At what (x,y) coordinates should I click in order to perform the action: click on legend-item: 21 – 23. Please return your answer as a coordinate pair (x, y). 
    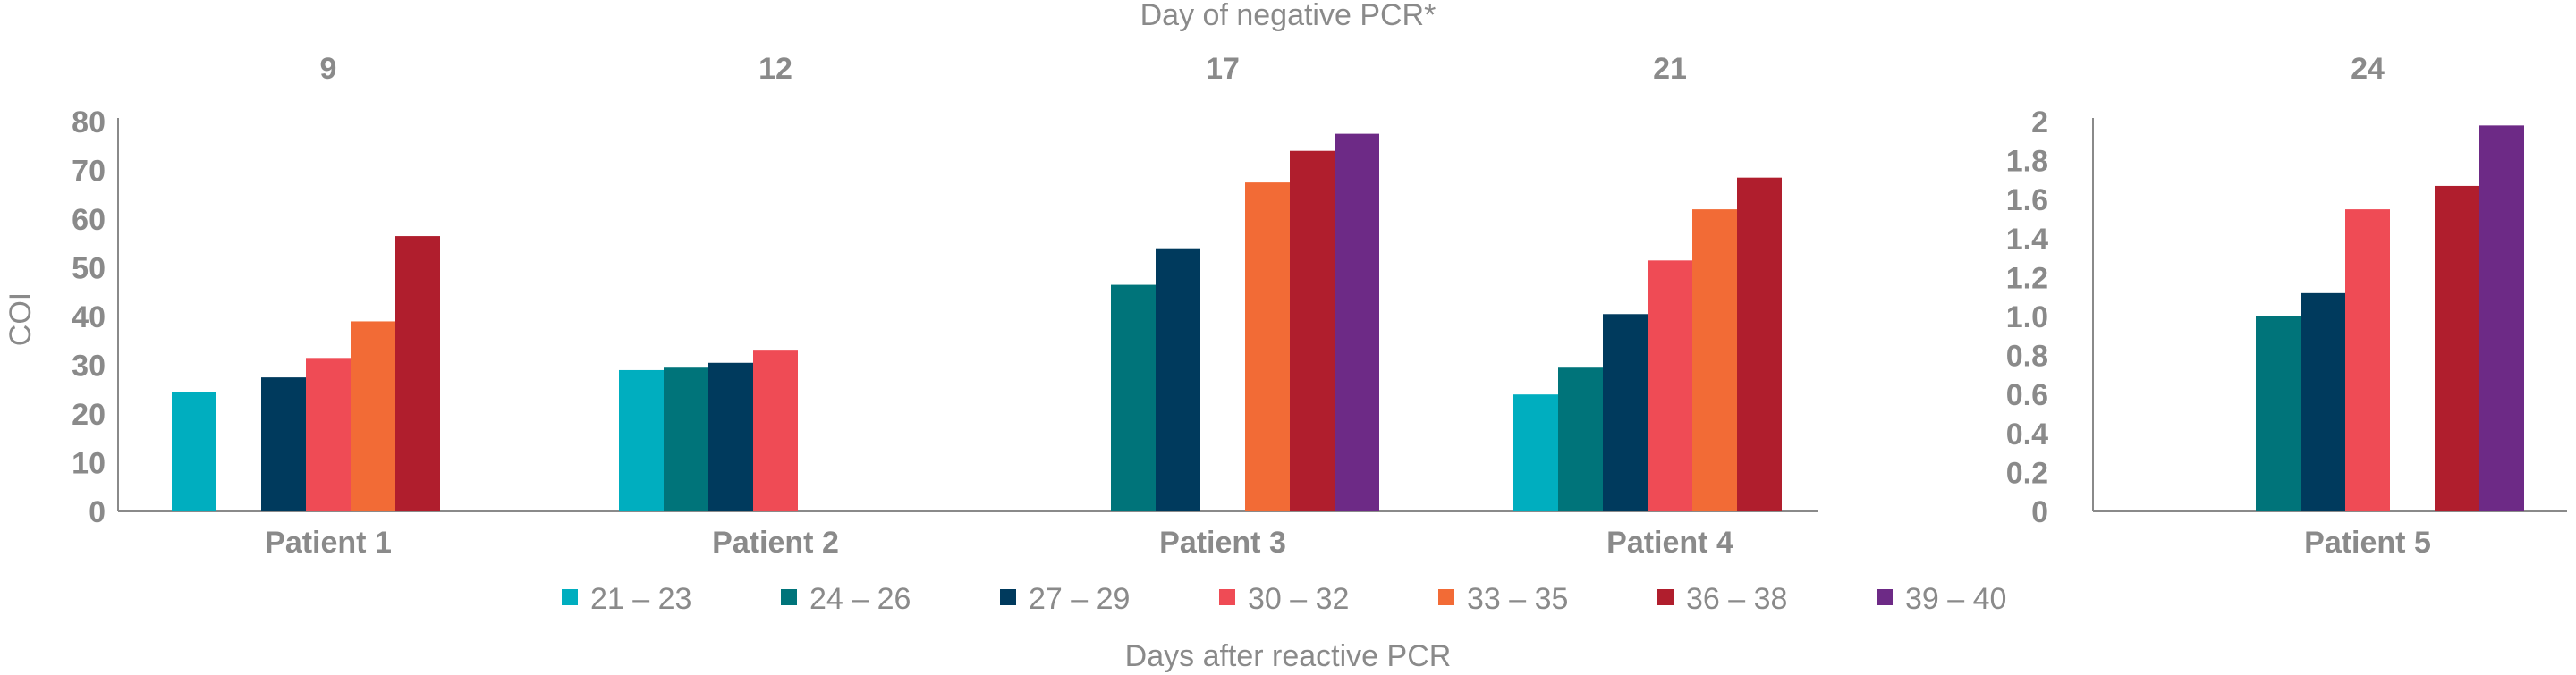
    Looking at the image, I should click on (626, 599).